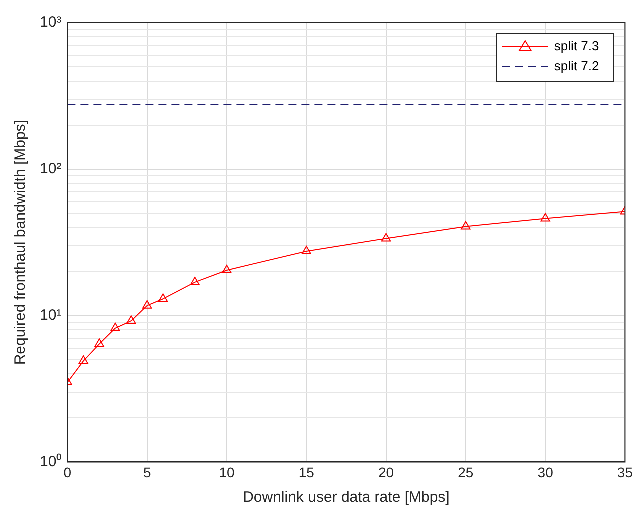 Image resolution: width=644 pixels, height=519 pixels. Describe the element at coordinates (51, 315) in the screenshot. I see `y-tick-label: 10¹` at that location.